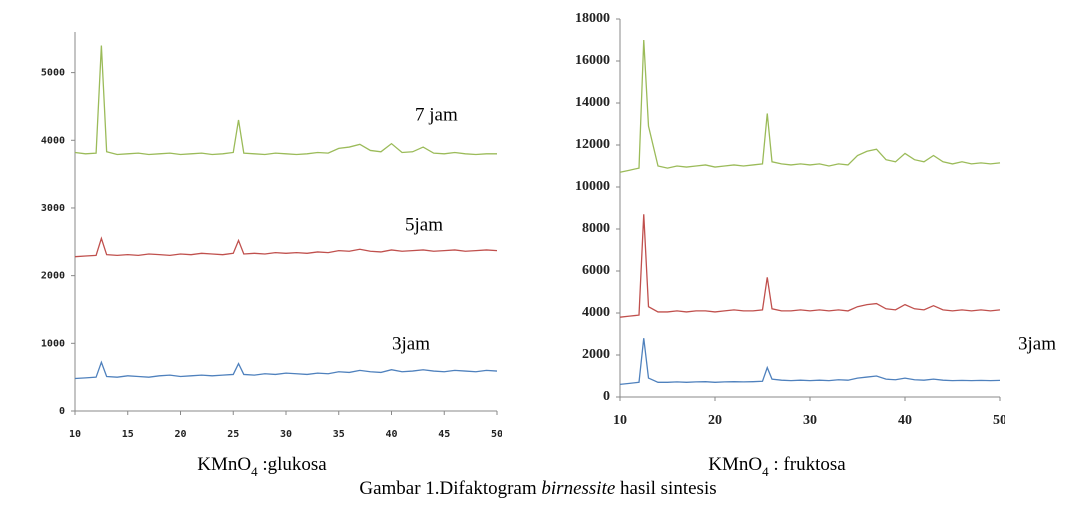 Image resolution: width=1076 pixels, height=507 pixels. Describe the element at coordinates (596, 228) in the screenshot. I see `y-tick-label: 8000` at that location.